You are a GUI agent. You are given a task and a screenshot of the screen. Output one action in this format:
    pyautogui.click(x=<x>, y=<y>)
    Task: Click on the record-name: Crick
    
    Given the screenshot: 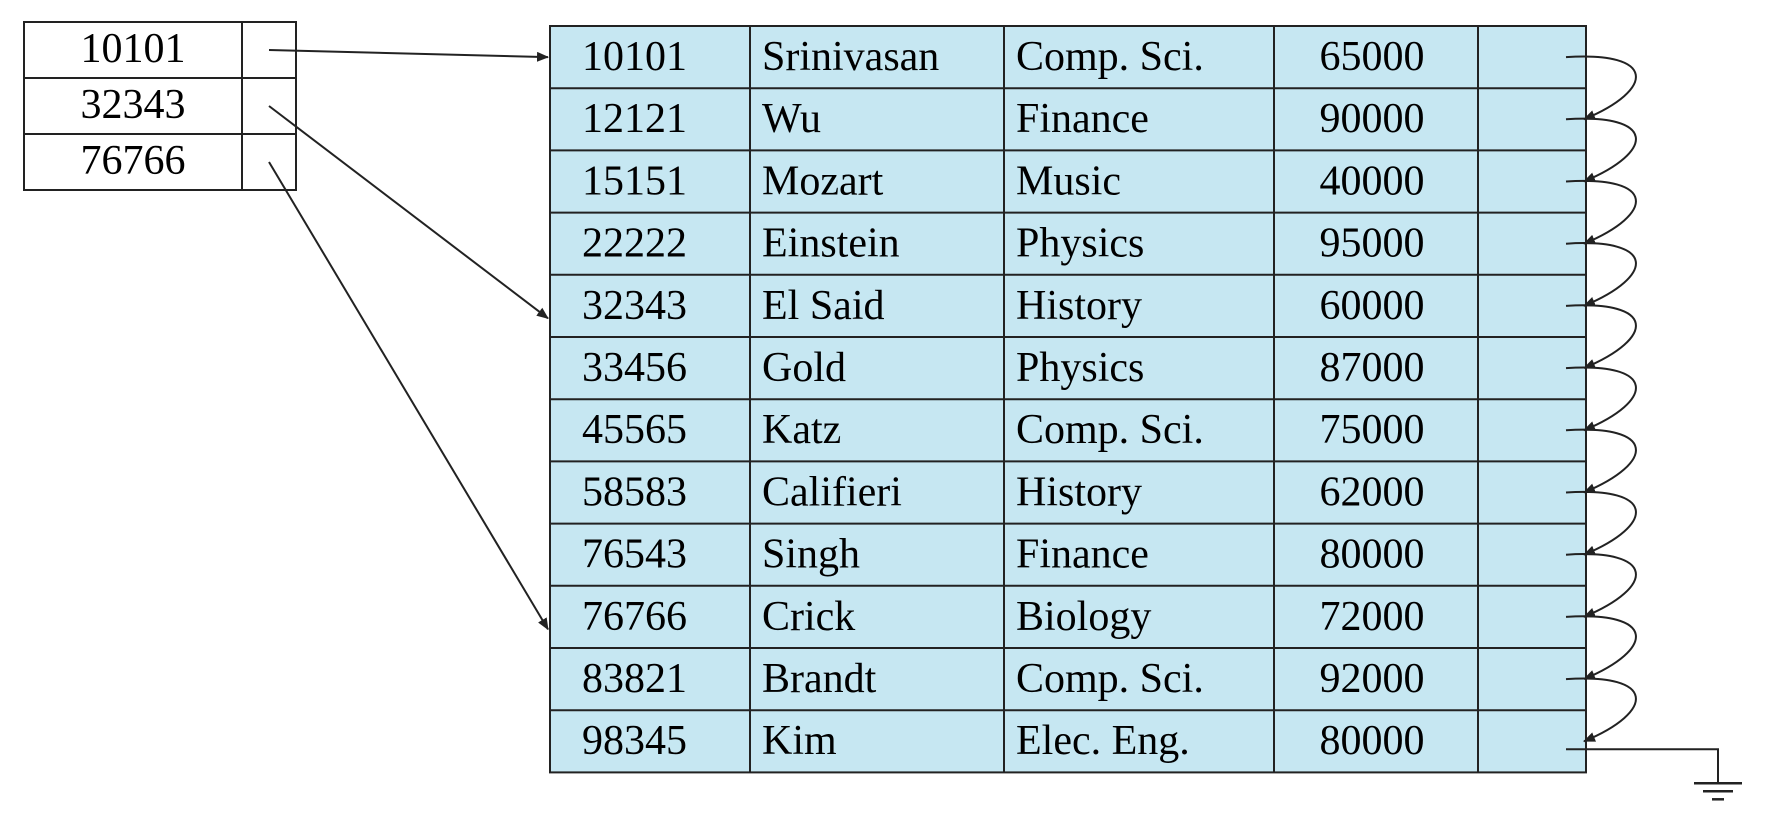 What is the action you would take?
    pyautogui.click(x=808, y=617)
    